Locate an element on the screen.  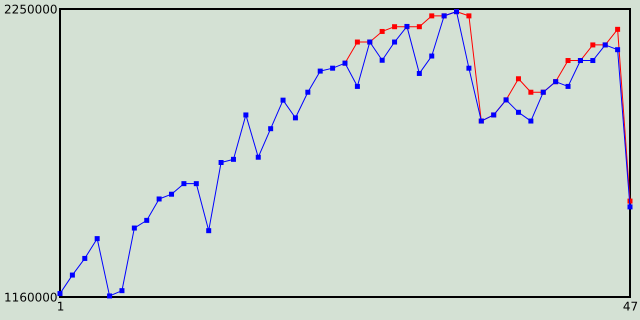
y-tick-label: 2250000 is located at coordinates (31, 9).